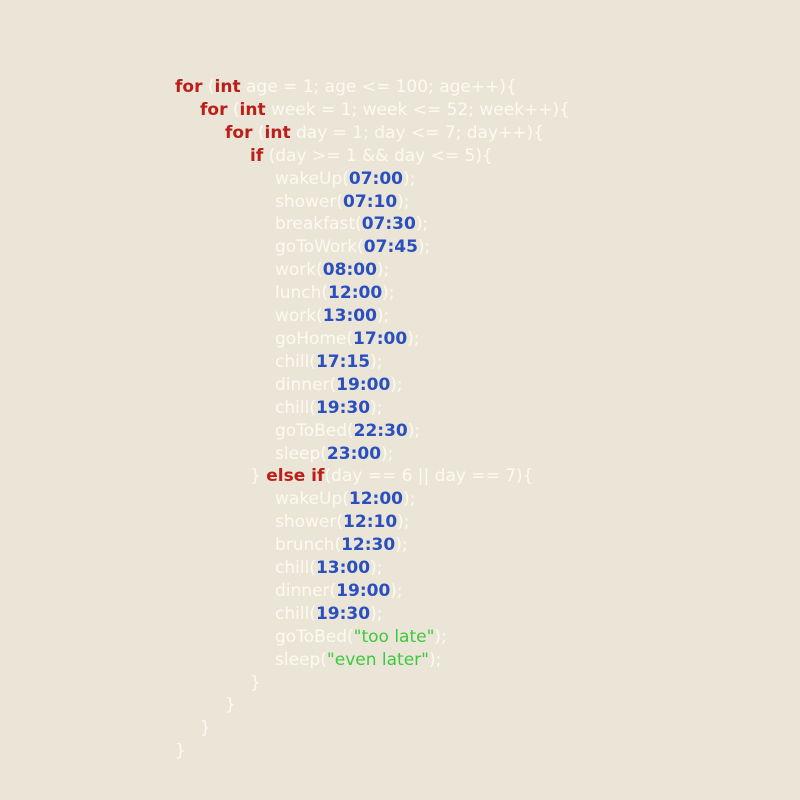  What do you see at coordinates (308, 545) in the screenshot?
I see `code-text: brunch(` at bounding box center [308, 545].